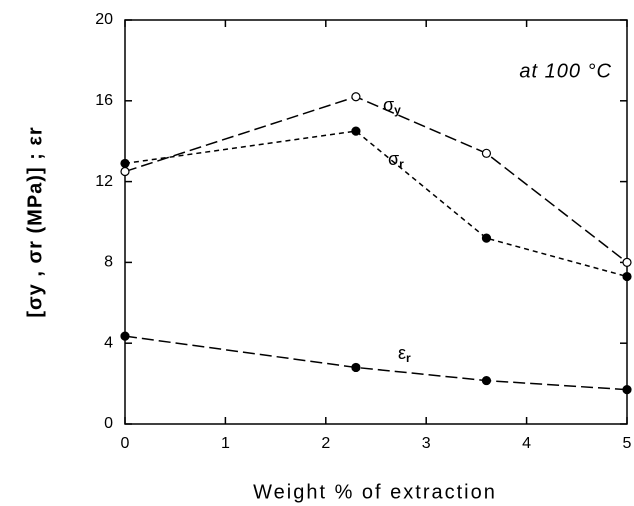  I want to click on x-tick-label: 0, so click(125, 443).